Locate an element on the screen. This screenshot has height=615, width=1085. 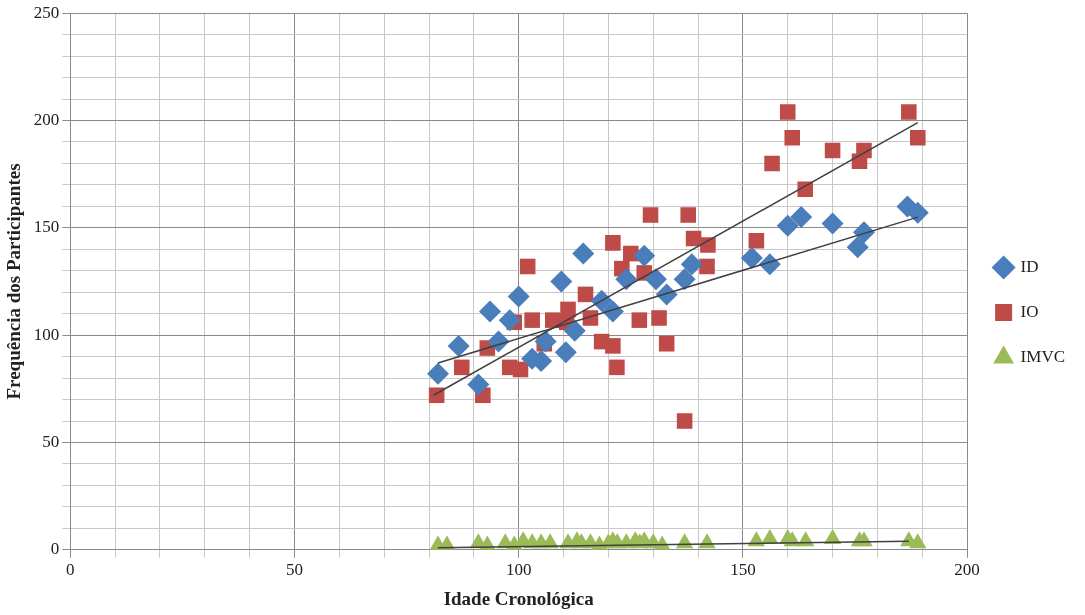
x-tick-label: 0 is located at coordinates (70, 570).